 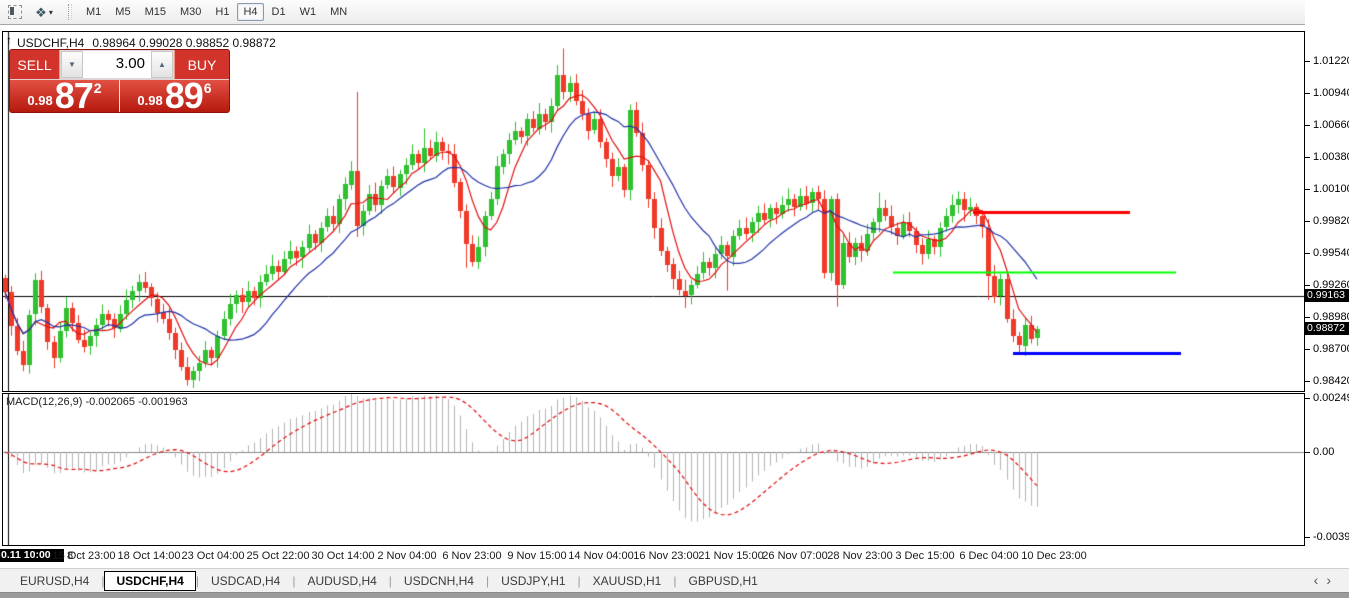 I want to click on price-tick: 0.002492, so click(x=1327, y=398).